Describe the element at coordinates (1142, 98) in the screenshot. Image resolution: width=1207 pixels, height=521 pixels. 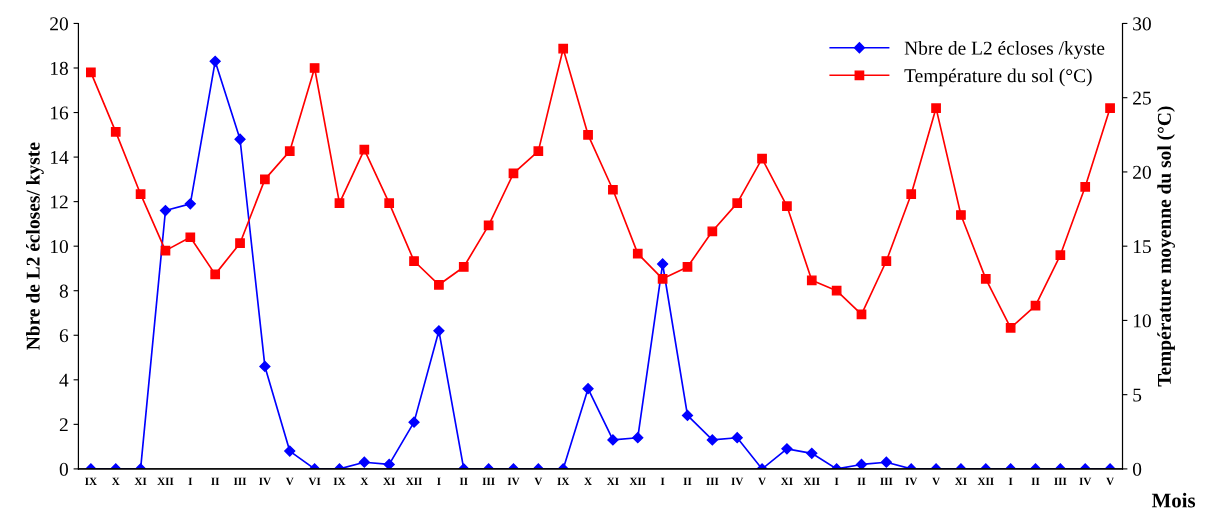
I see `y2-tick-label: 25` at that location.